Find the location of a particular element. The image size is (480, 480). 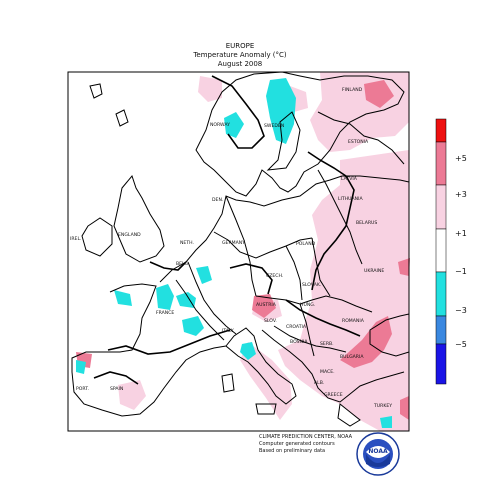

label-lithuania: LITHUANIA is located at coordinates (350, 199).